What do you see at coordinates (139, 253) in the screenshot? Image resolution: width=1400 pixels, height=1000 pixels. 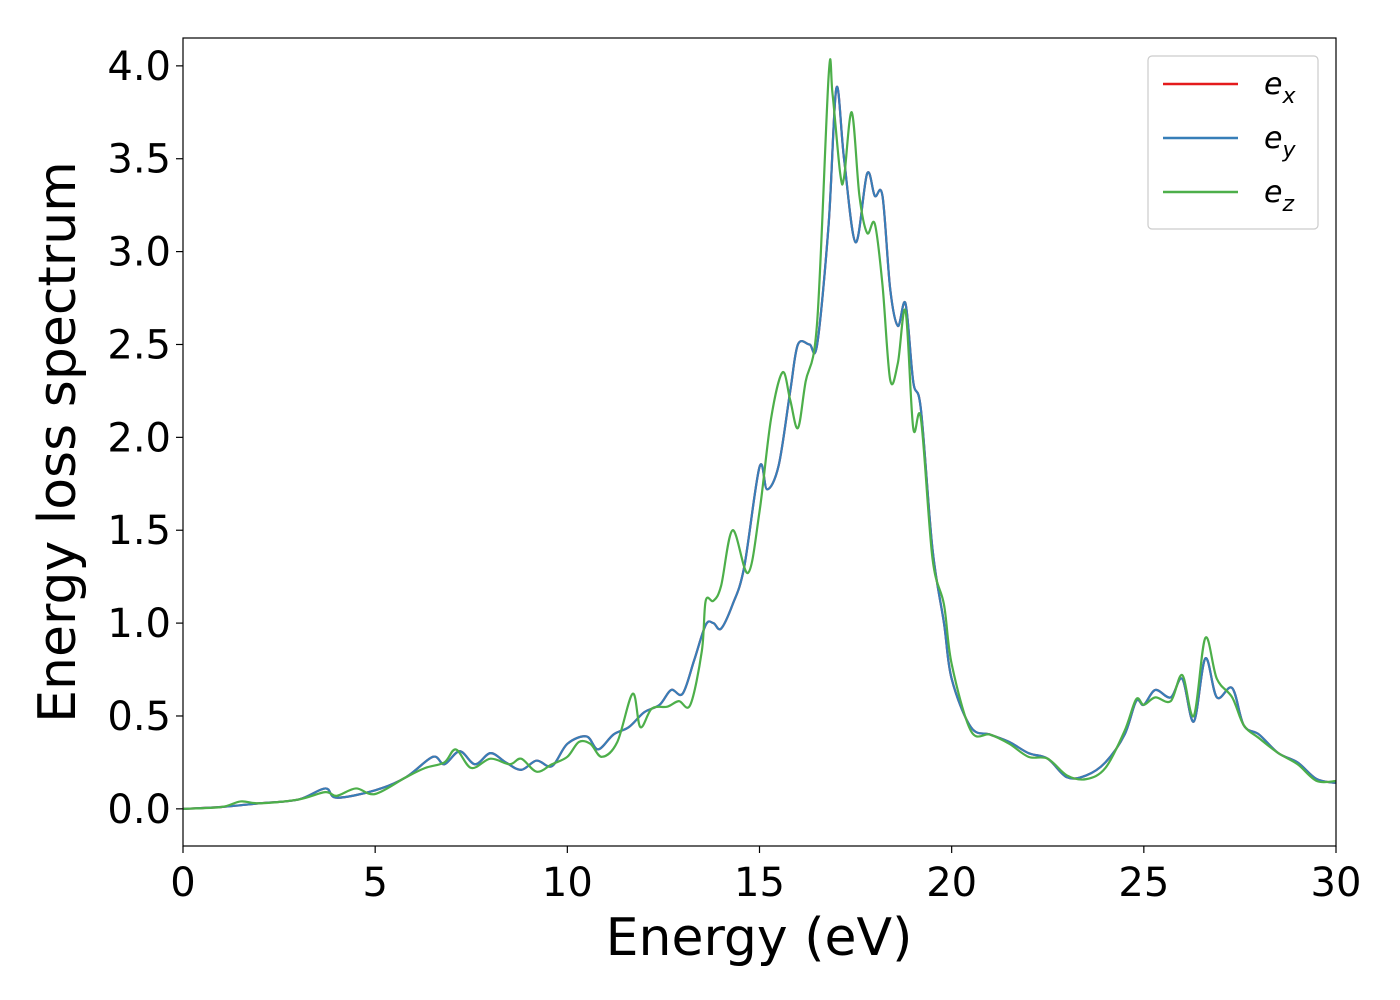 I see `y-tick-label: 3.0` at bounding box center [139, 253].